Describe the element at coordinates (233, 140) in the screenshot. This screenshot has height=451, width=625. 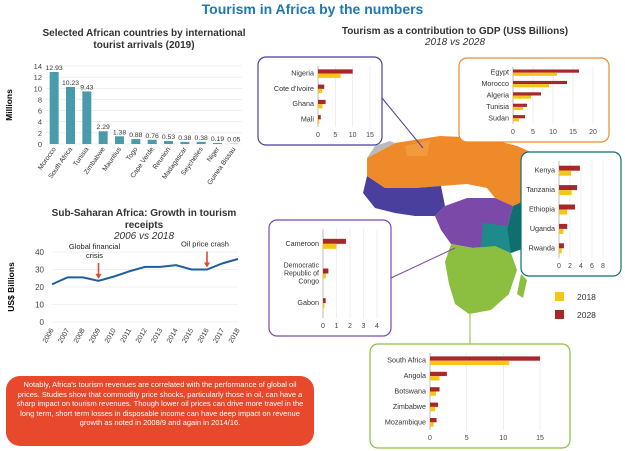
I see `arrivals-value-label: 0.05` at that location.